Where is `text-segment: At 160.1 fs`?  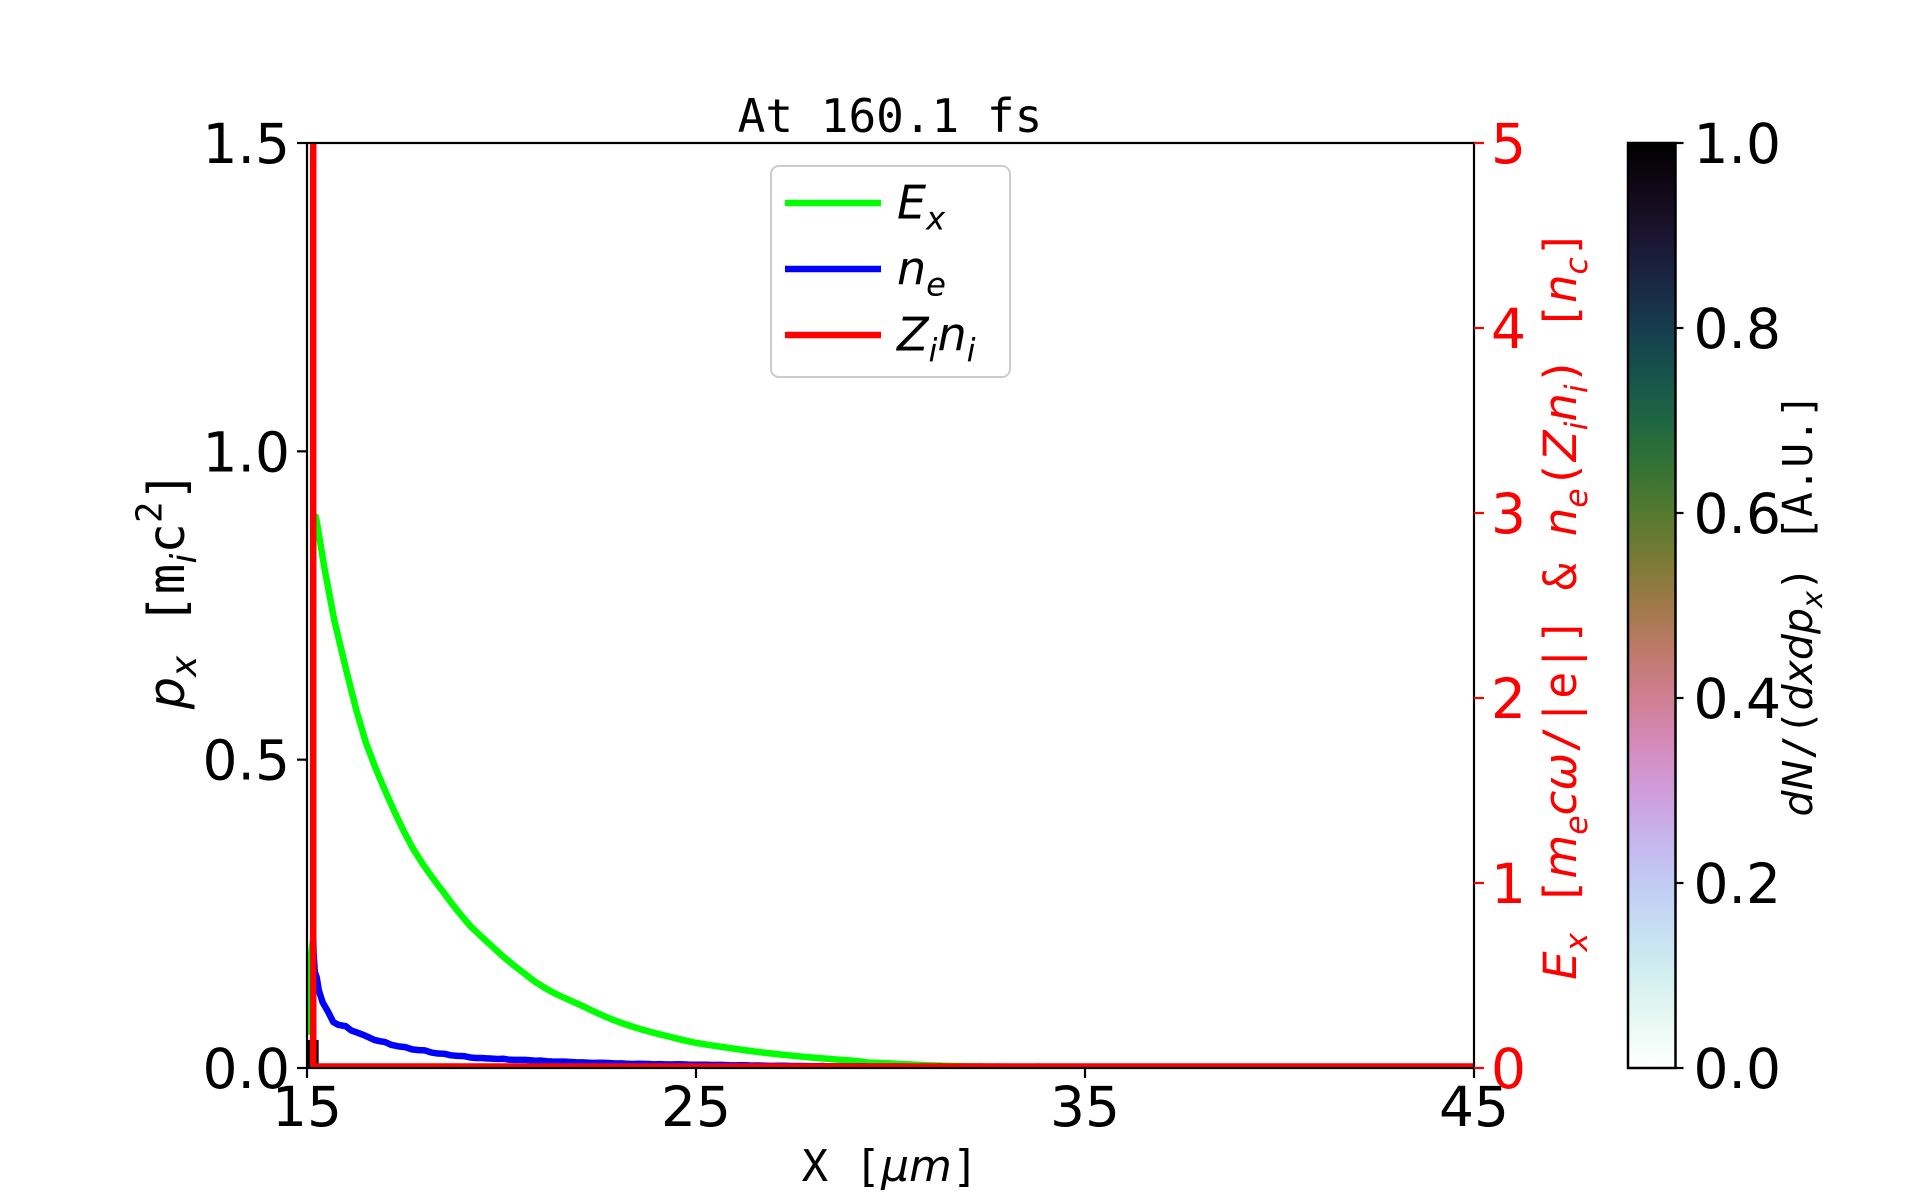
text-segment: At 160.1 fs is located at coordinates (890, 116).